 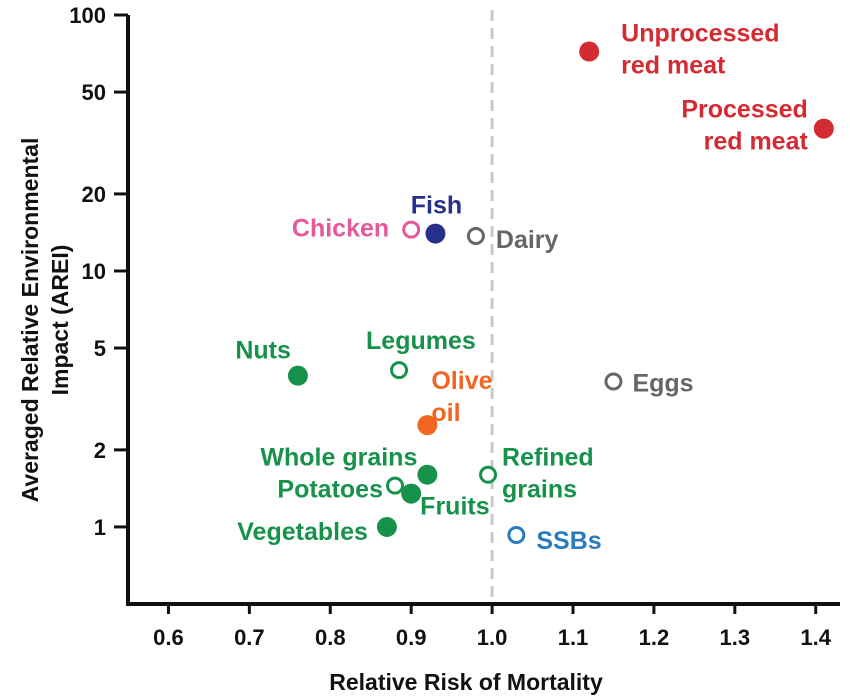 What do you see at coordinates (386, 526) in the screenshot?
I see `point-vegetables` at bounding box center [386, 526].